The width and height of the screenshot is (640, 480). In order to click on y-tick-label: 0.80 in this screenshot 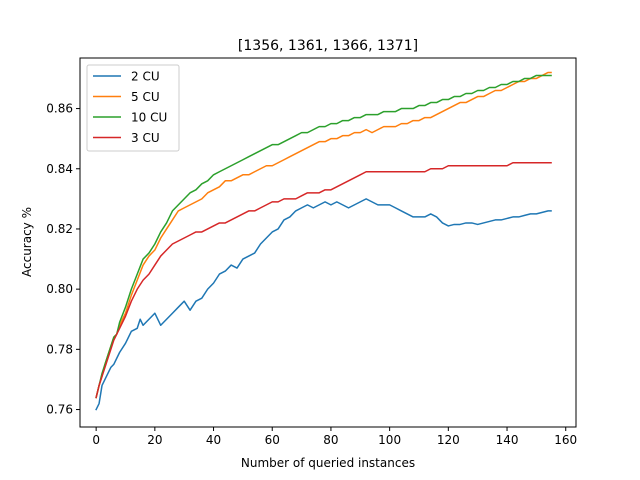, I will do `click(59, 289)`.